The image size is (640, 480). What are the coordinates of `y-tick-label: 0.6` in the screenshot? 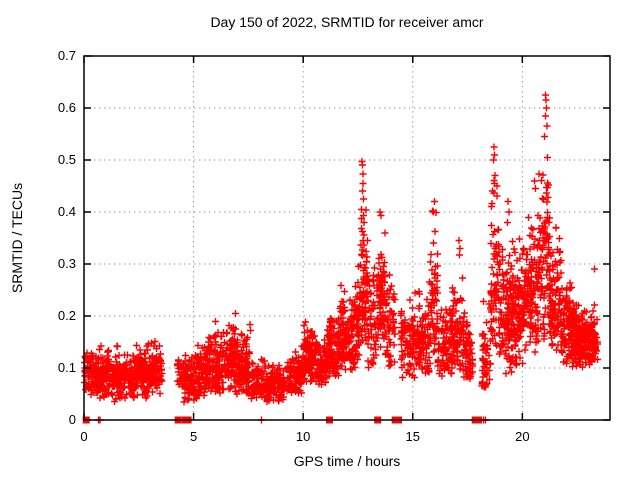 It's located at (66, 107).